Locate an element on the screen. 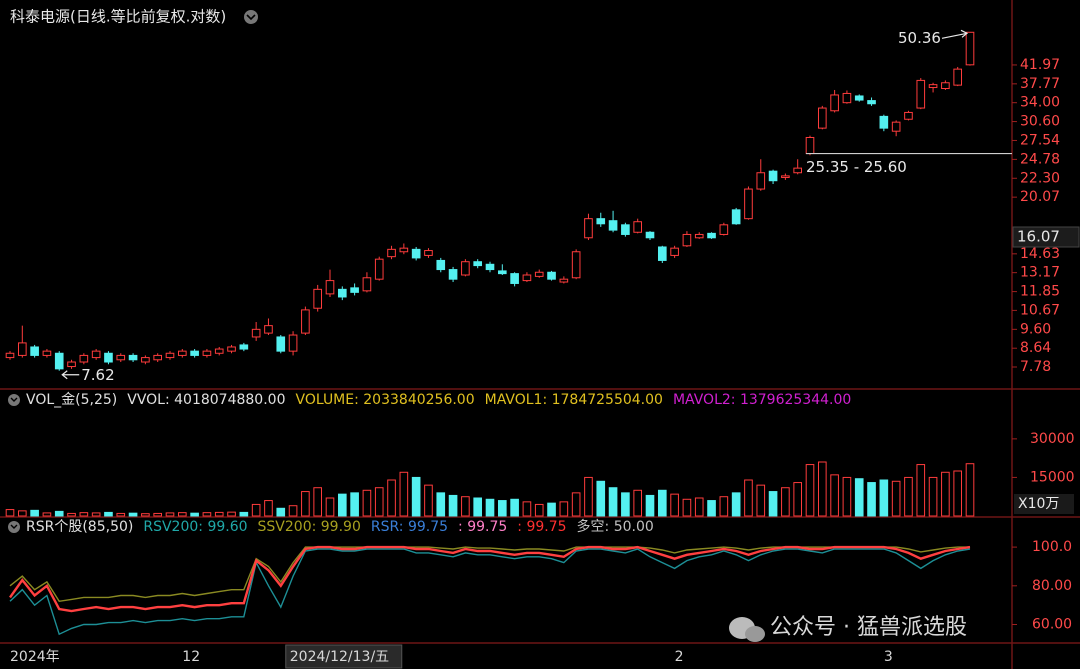 The height and width of the screenshot is (669, 1080). y-tick-label: 30000 is located at coordinates (1052, 439).